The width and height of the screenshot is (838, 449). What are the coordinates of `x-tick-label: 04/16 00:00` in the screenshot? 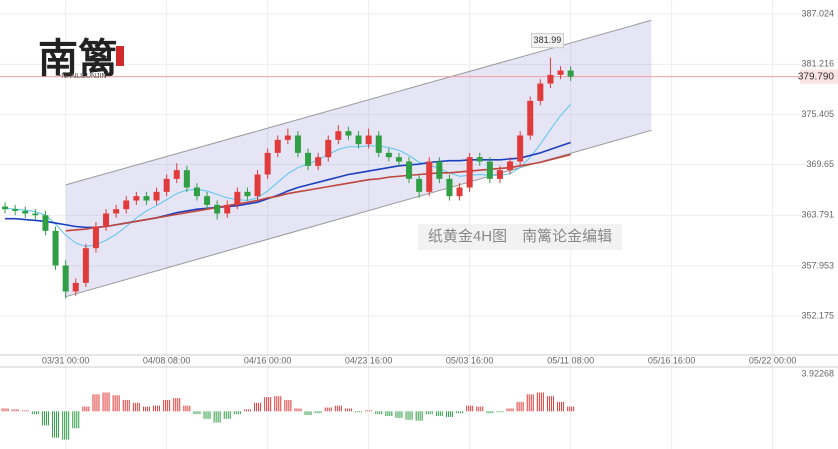 It's located at (268, 360).